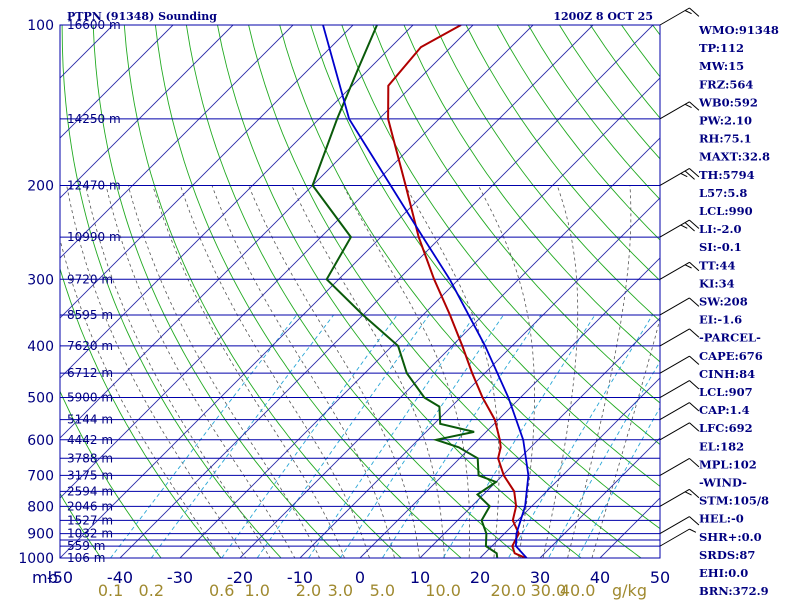 This screenshot has height=600, width=800. I want to click on temperature-tick-label: 50, so click(660, 577).